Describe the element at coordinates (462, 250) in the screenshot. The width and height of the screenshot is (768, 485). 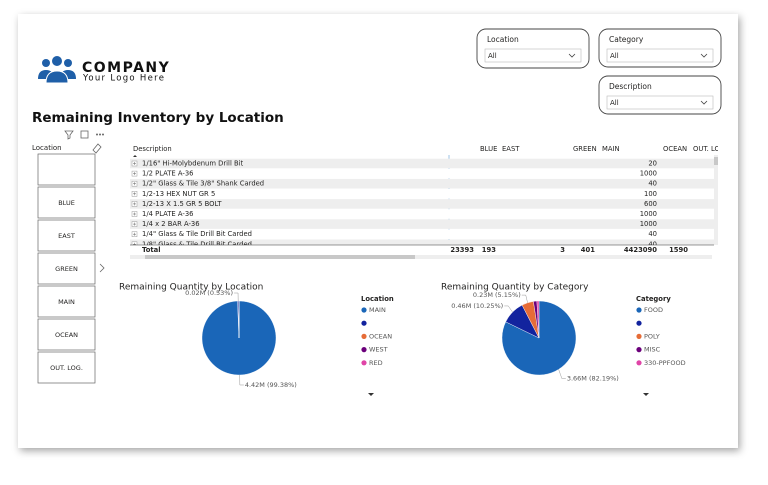
I see `total-value: 23393` at that location.